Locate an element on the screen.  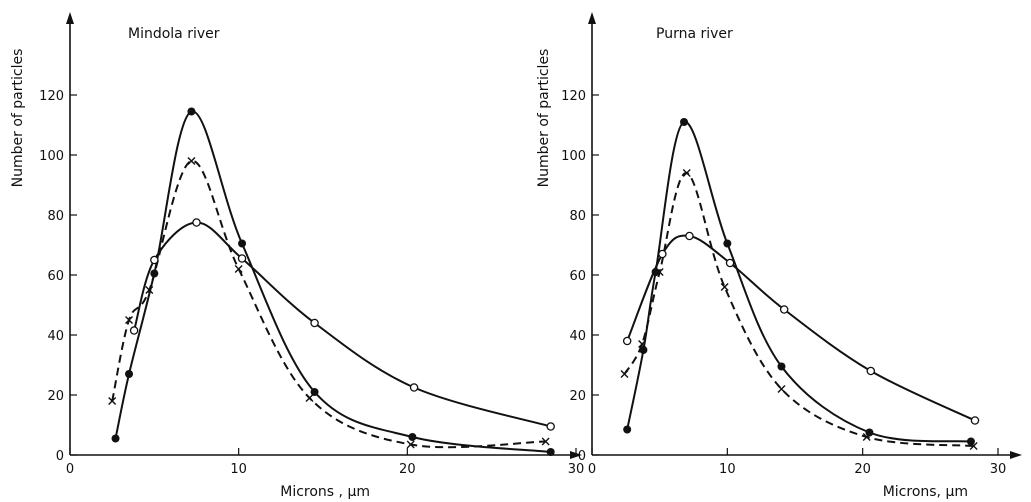
chart-title: Purna river is located at coordinates (694, 34).